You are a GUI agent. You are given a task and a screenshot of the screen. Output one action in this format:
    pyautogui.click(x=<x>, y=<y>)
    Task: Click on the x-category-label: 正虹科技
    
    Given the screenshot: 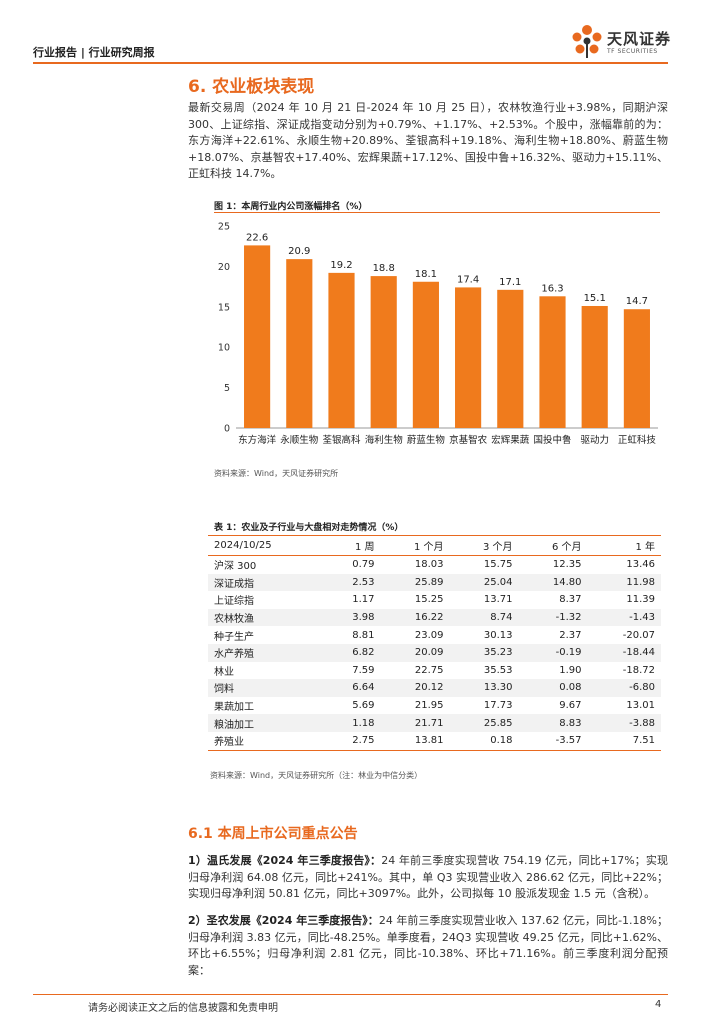 What is the action you would take?
    pyautogui.click(x=637, y=440)
    